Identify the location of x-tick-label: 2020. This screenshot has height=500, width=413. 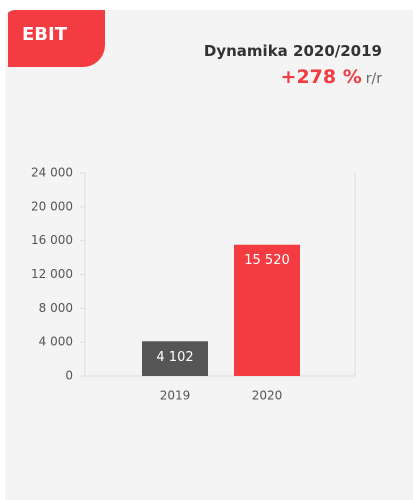
(267, 396).